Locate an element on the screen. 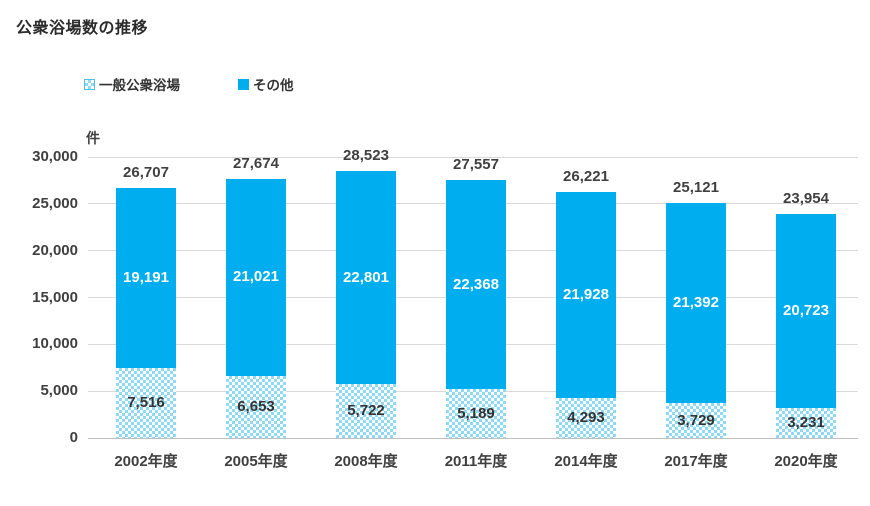 Image resolution: width=870 pixels, height=506 pixels. legend-item-other: その他 is located at coordinates (266, 84).